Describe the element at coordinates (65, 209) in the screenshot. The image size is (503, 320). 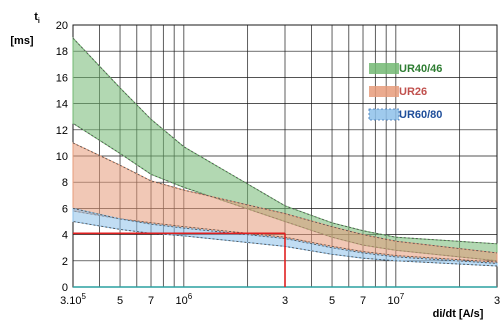
I see `y-tick-label-3: 6` at that location.